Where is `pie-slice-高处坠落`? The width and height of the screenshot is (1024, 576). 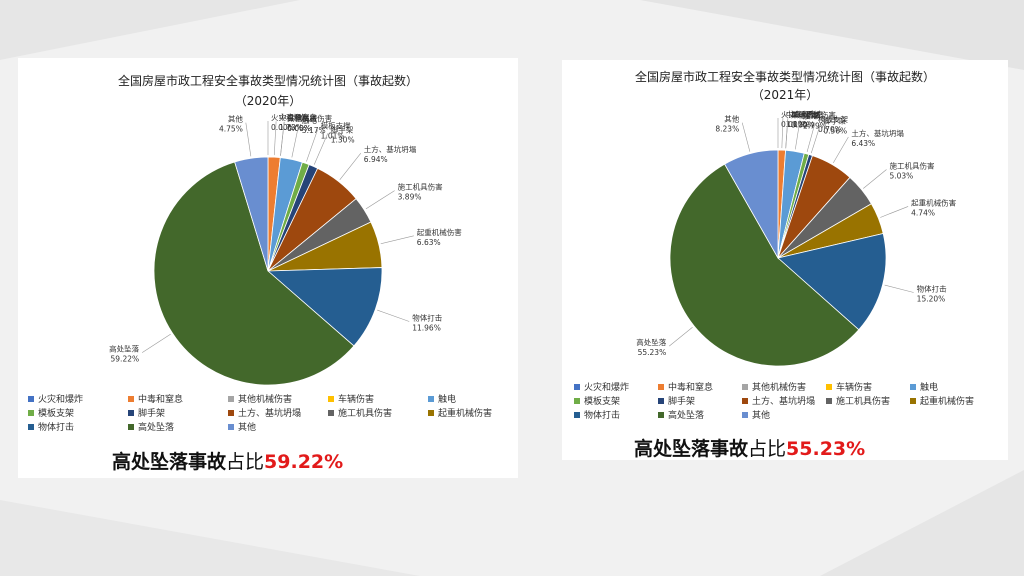 pie-slice-高处坠落 is located at coordinates (254, 273).